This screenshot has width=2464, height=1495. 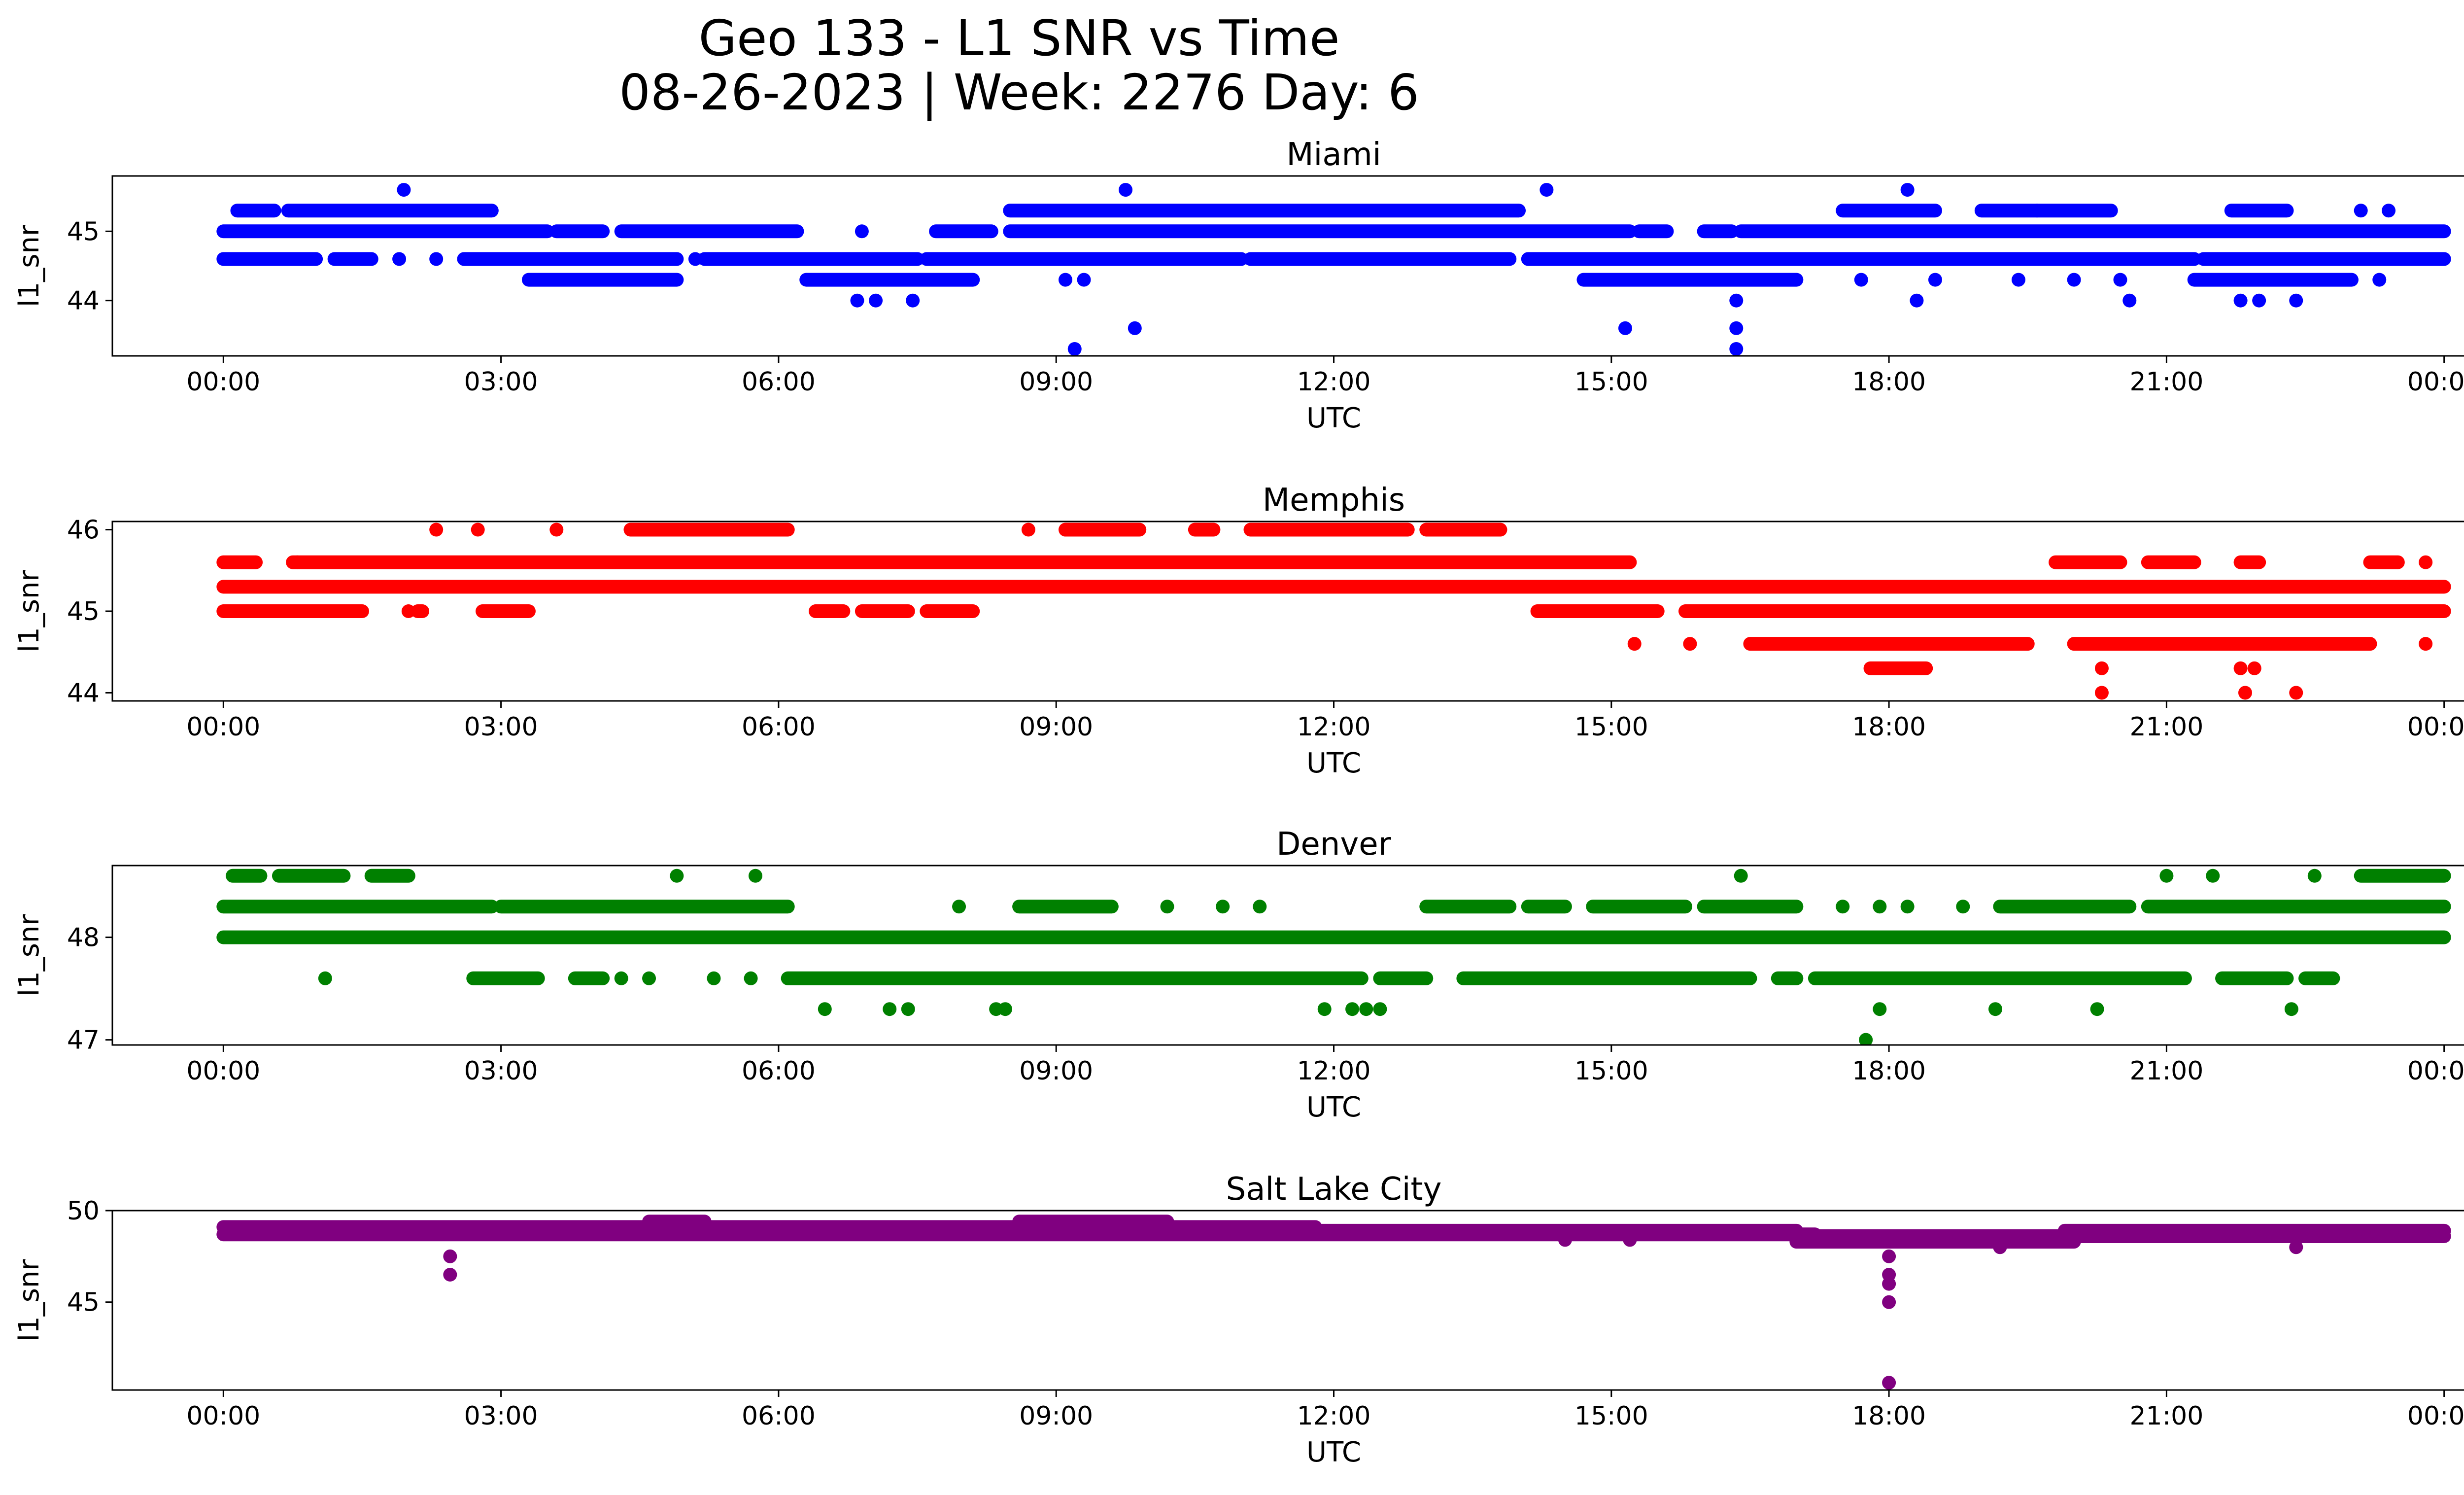 What do you see at coordinates (1611, 727) in the screenshot?
I see `x-tick-label: 15:00` at bounding box center [1611, 727].